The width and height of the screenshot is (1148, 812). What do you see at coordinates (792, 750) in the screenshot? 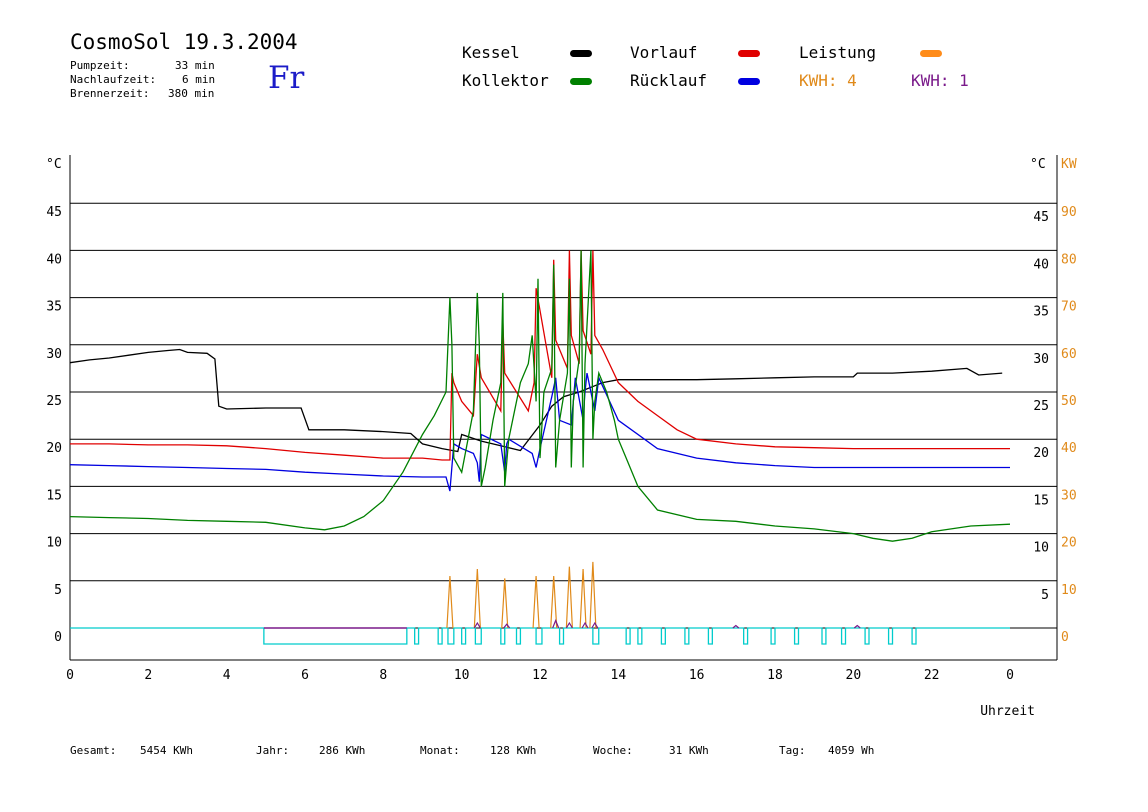
I see `footer-tag-label: Tag:` at bounding box center [792, 750].